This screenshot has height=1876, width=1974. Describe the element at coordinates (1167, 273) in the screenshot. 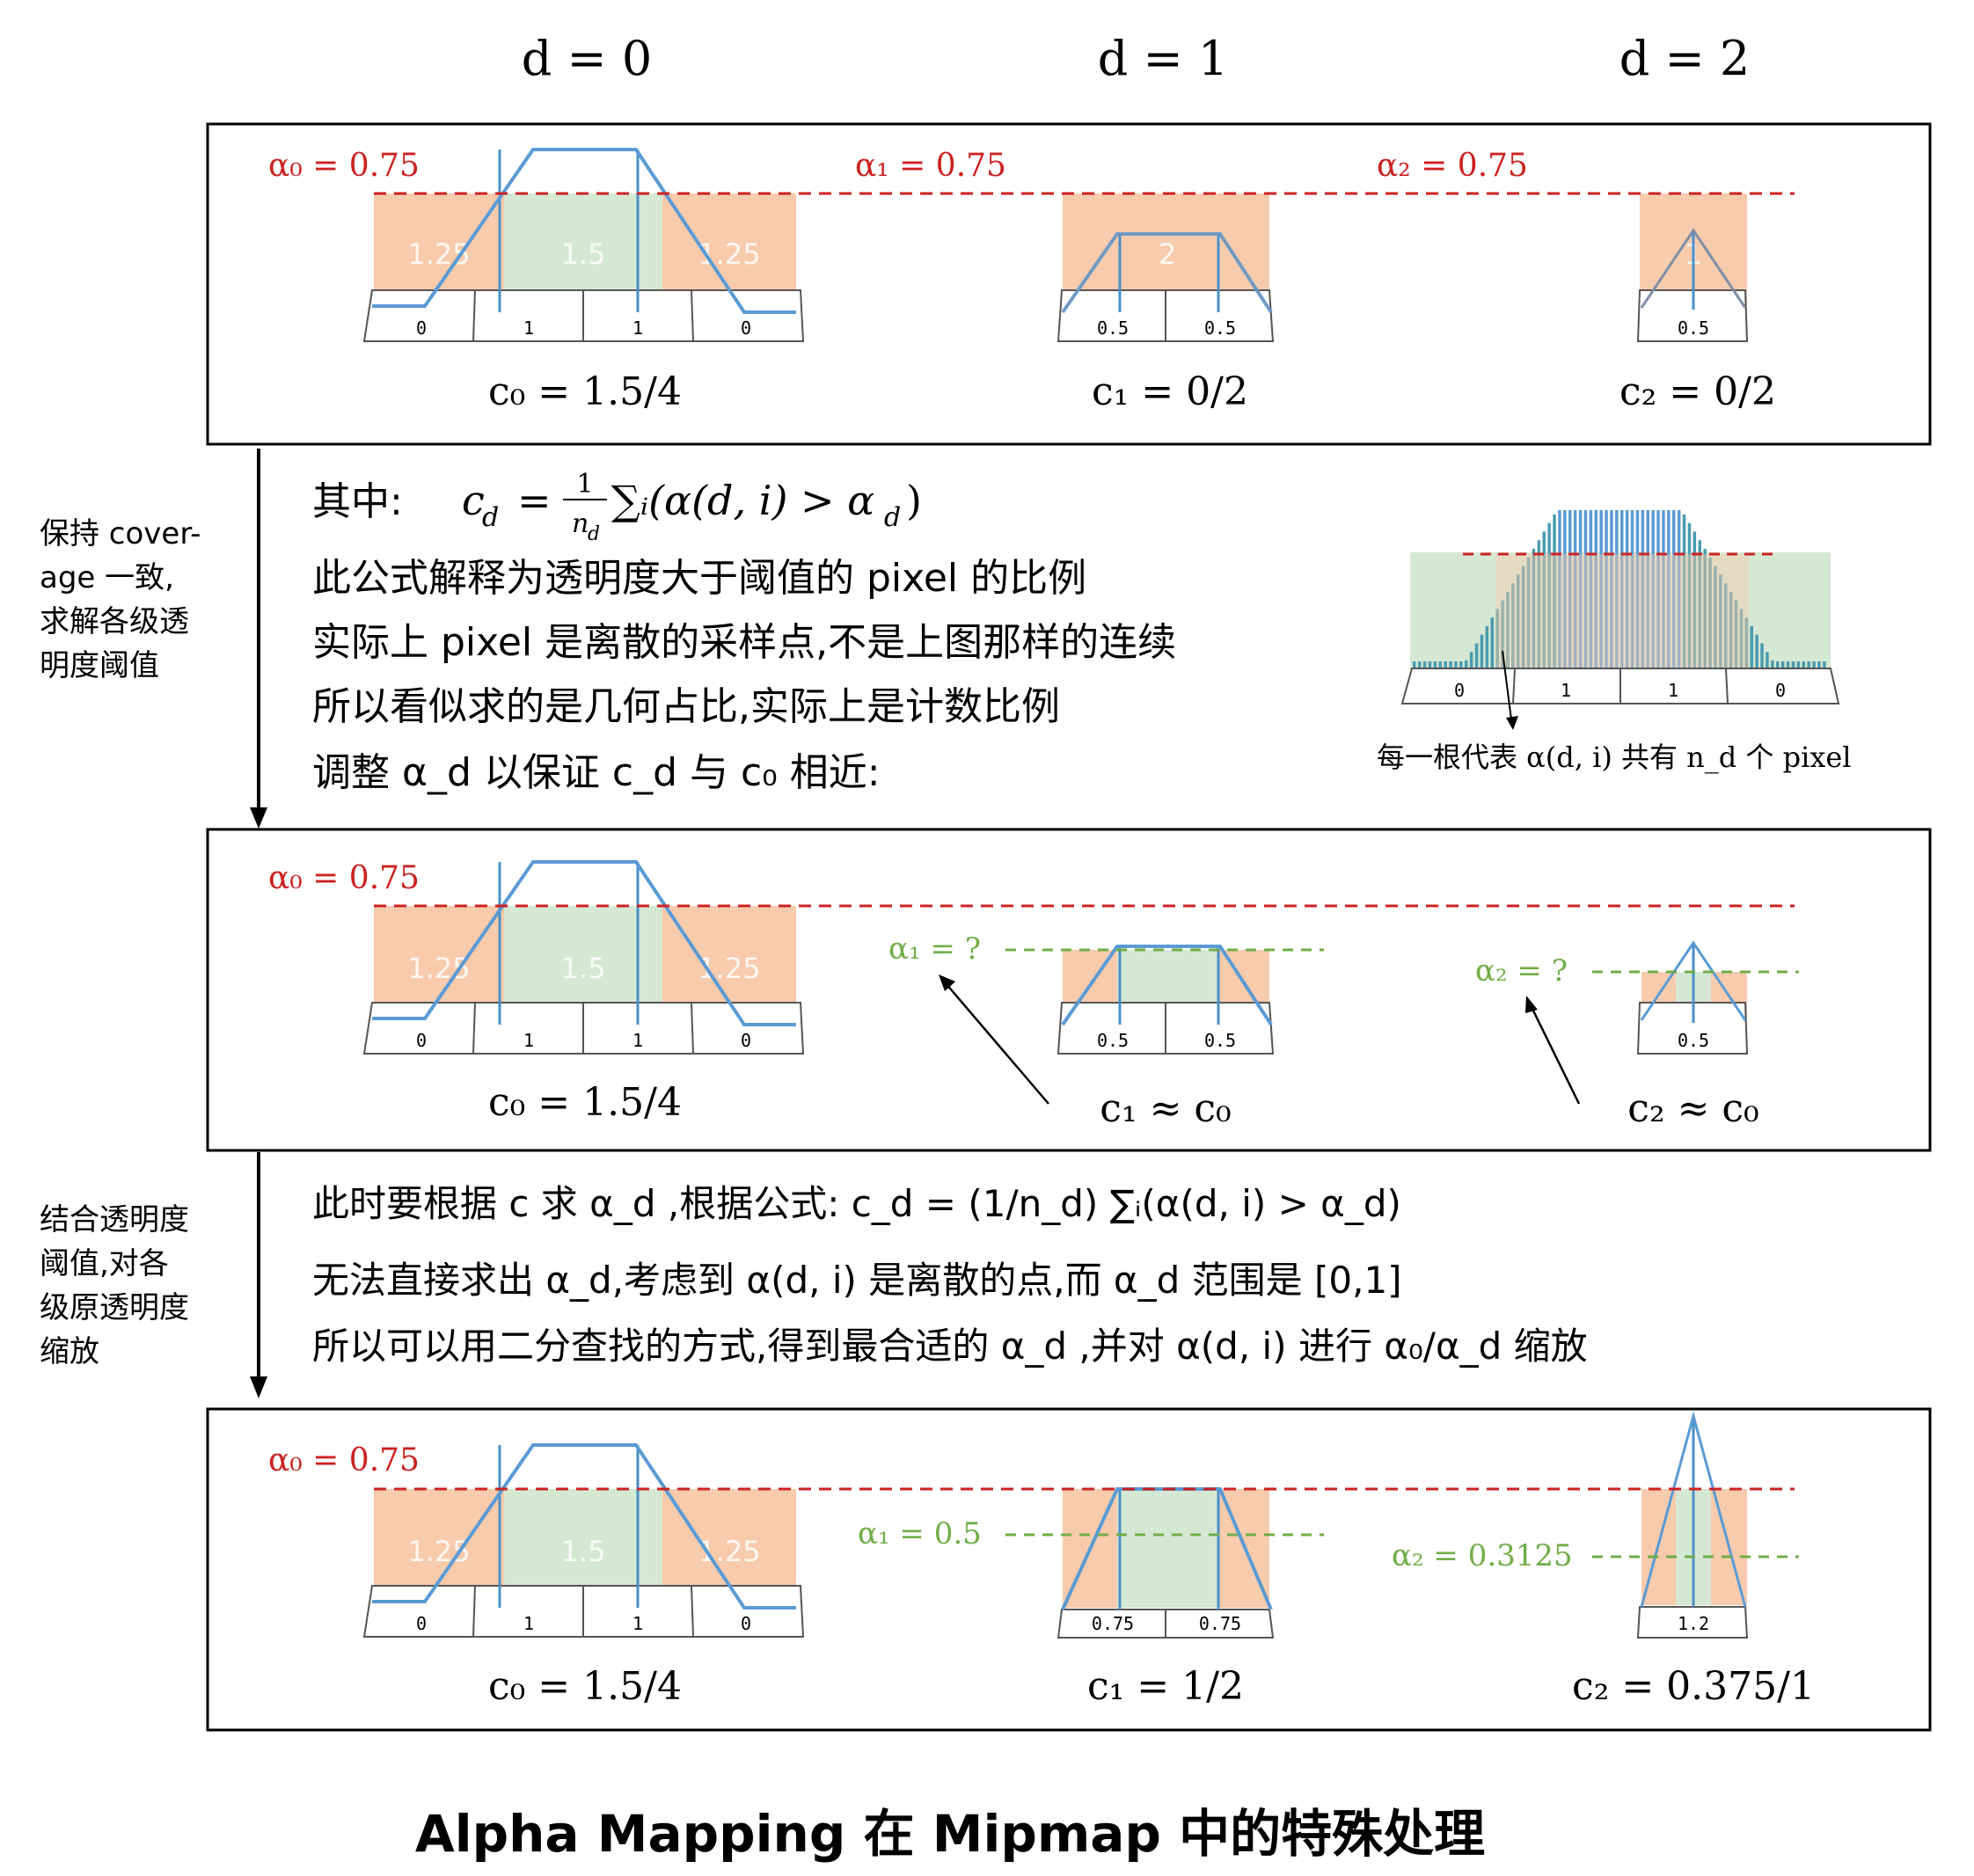

I see `alpha-curve-shadow` at that location.